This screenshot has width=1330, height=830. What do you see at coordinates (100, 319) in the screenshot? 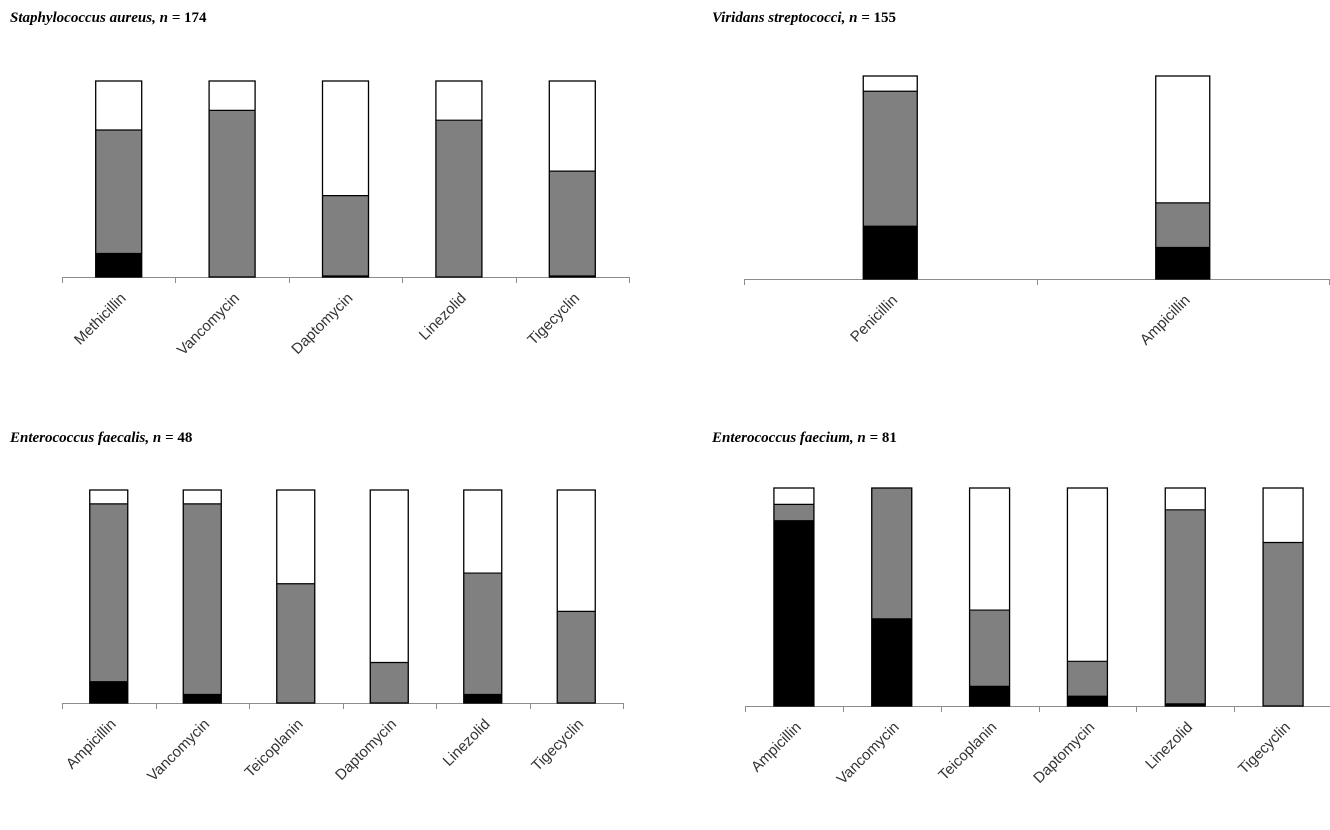
I see `x-tick-label: Methicillin` at bounding box center [100, 319].